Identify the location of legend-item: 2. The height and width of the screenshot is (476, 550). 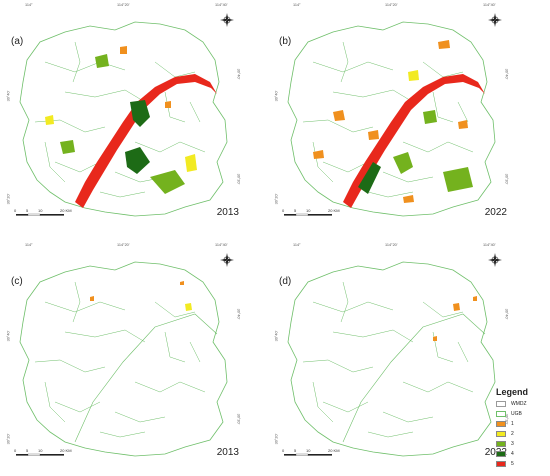
(523, 434).